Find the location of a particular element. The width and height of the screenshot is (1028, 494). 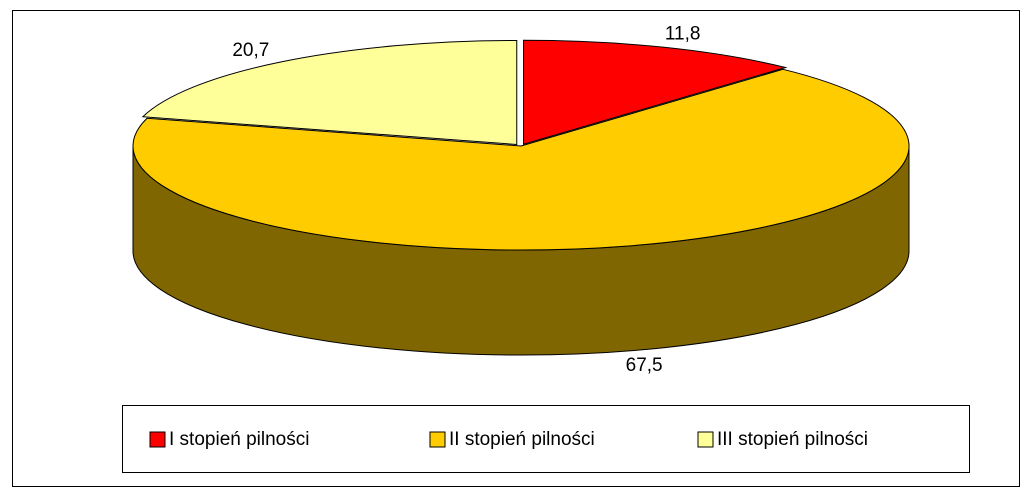

data-label: 20,7 is located at coordinates (250, 50).